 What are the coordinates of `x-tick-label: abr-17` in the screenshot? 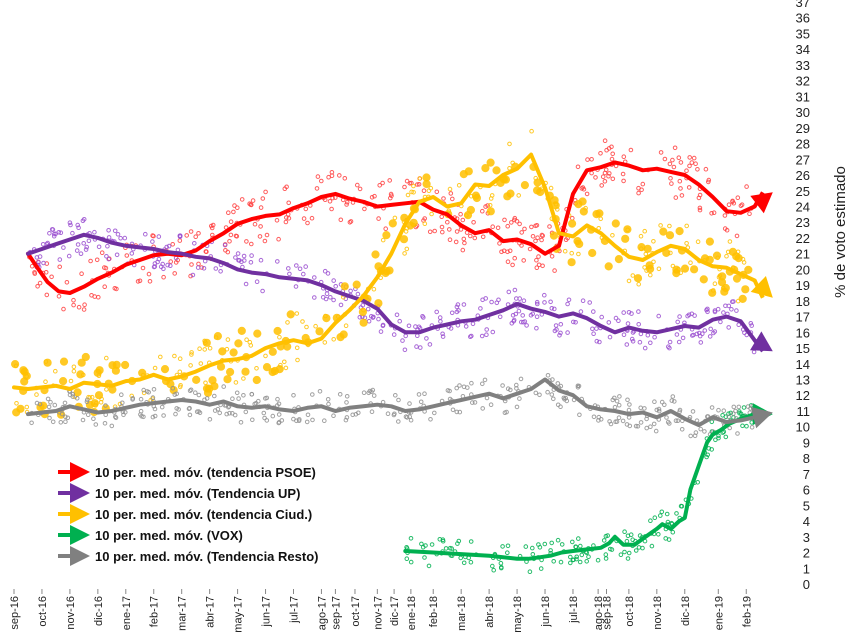 It's located at (211, 612).